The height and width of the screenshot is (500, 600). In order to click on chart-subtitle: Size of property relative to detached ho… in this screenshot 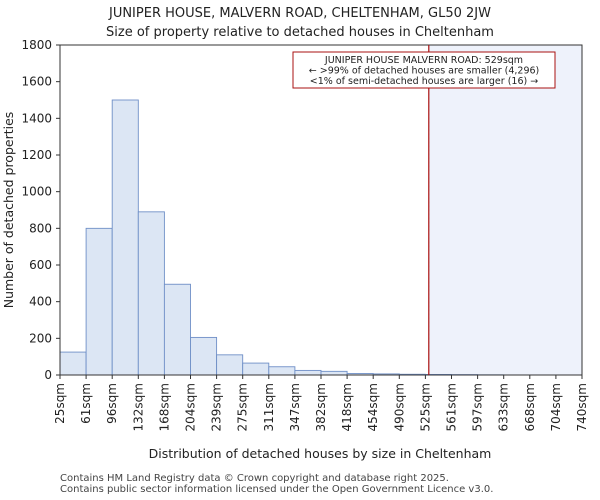, I will do `click(300, 32)`.